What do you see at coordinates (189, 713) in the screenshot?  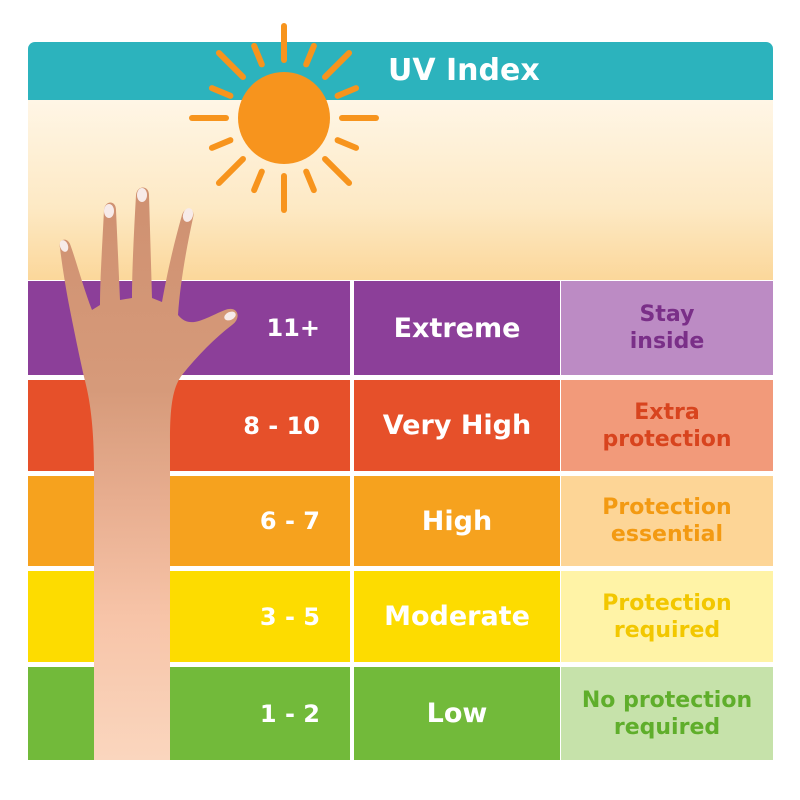 I see `uv-range: 1 - 2` at bounding box center [189, 713].